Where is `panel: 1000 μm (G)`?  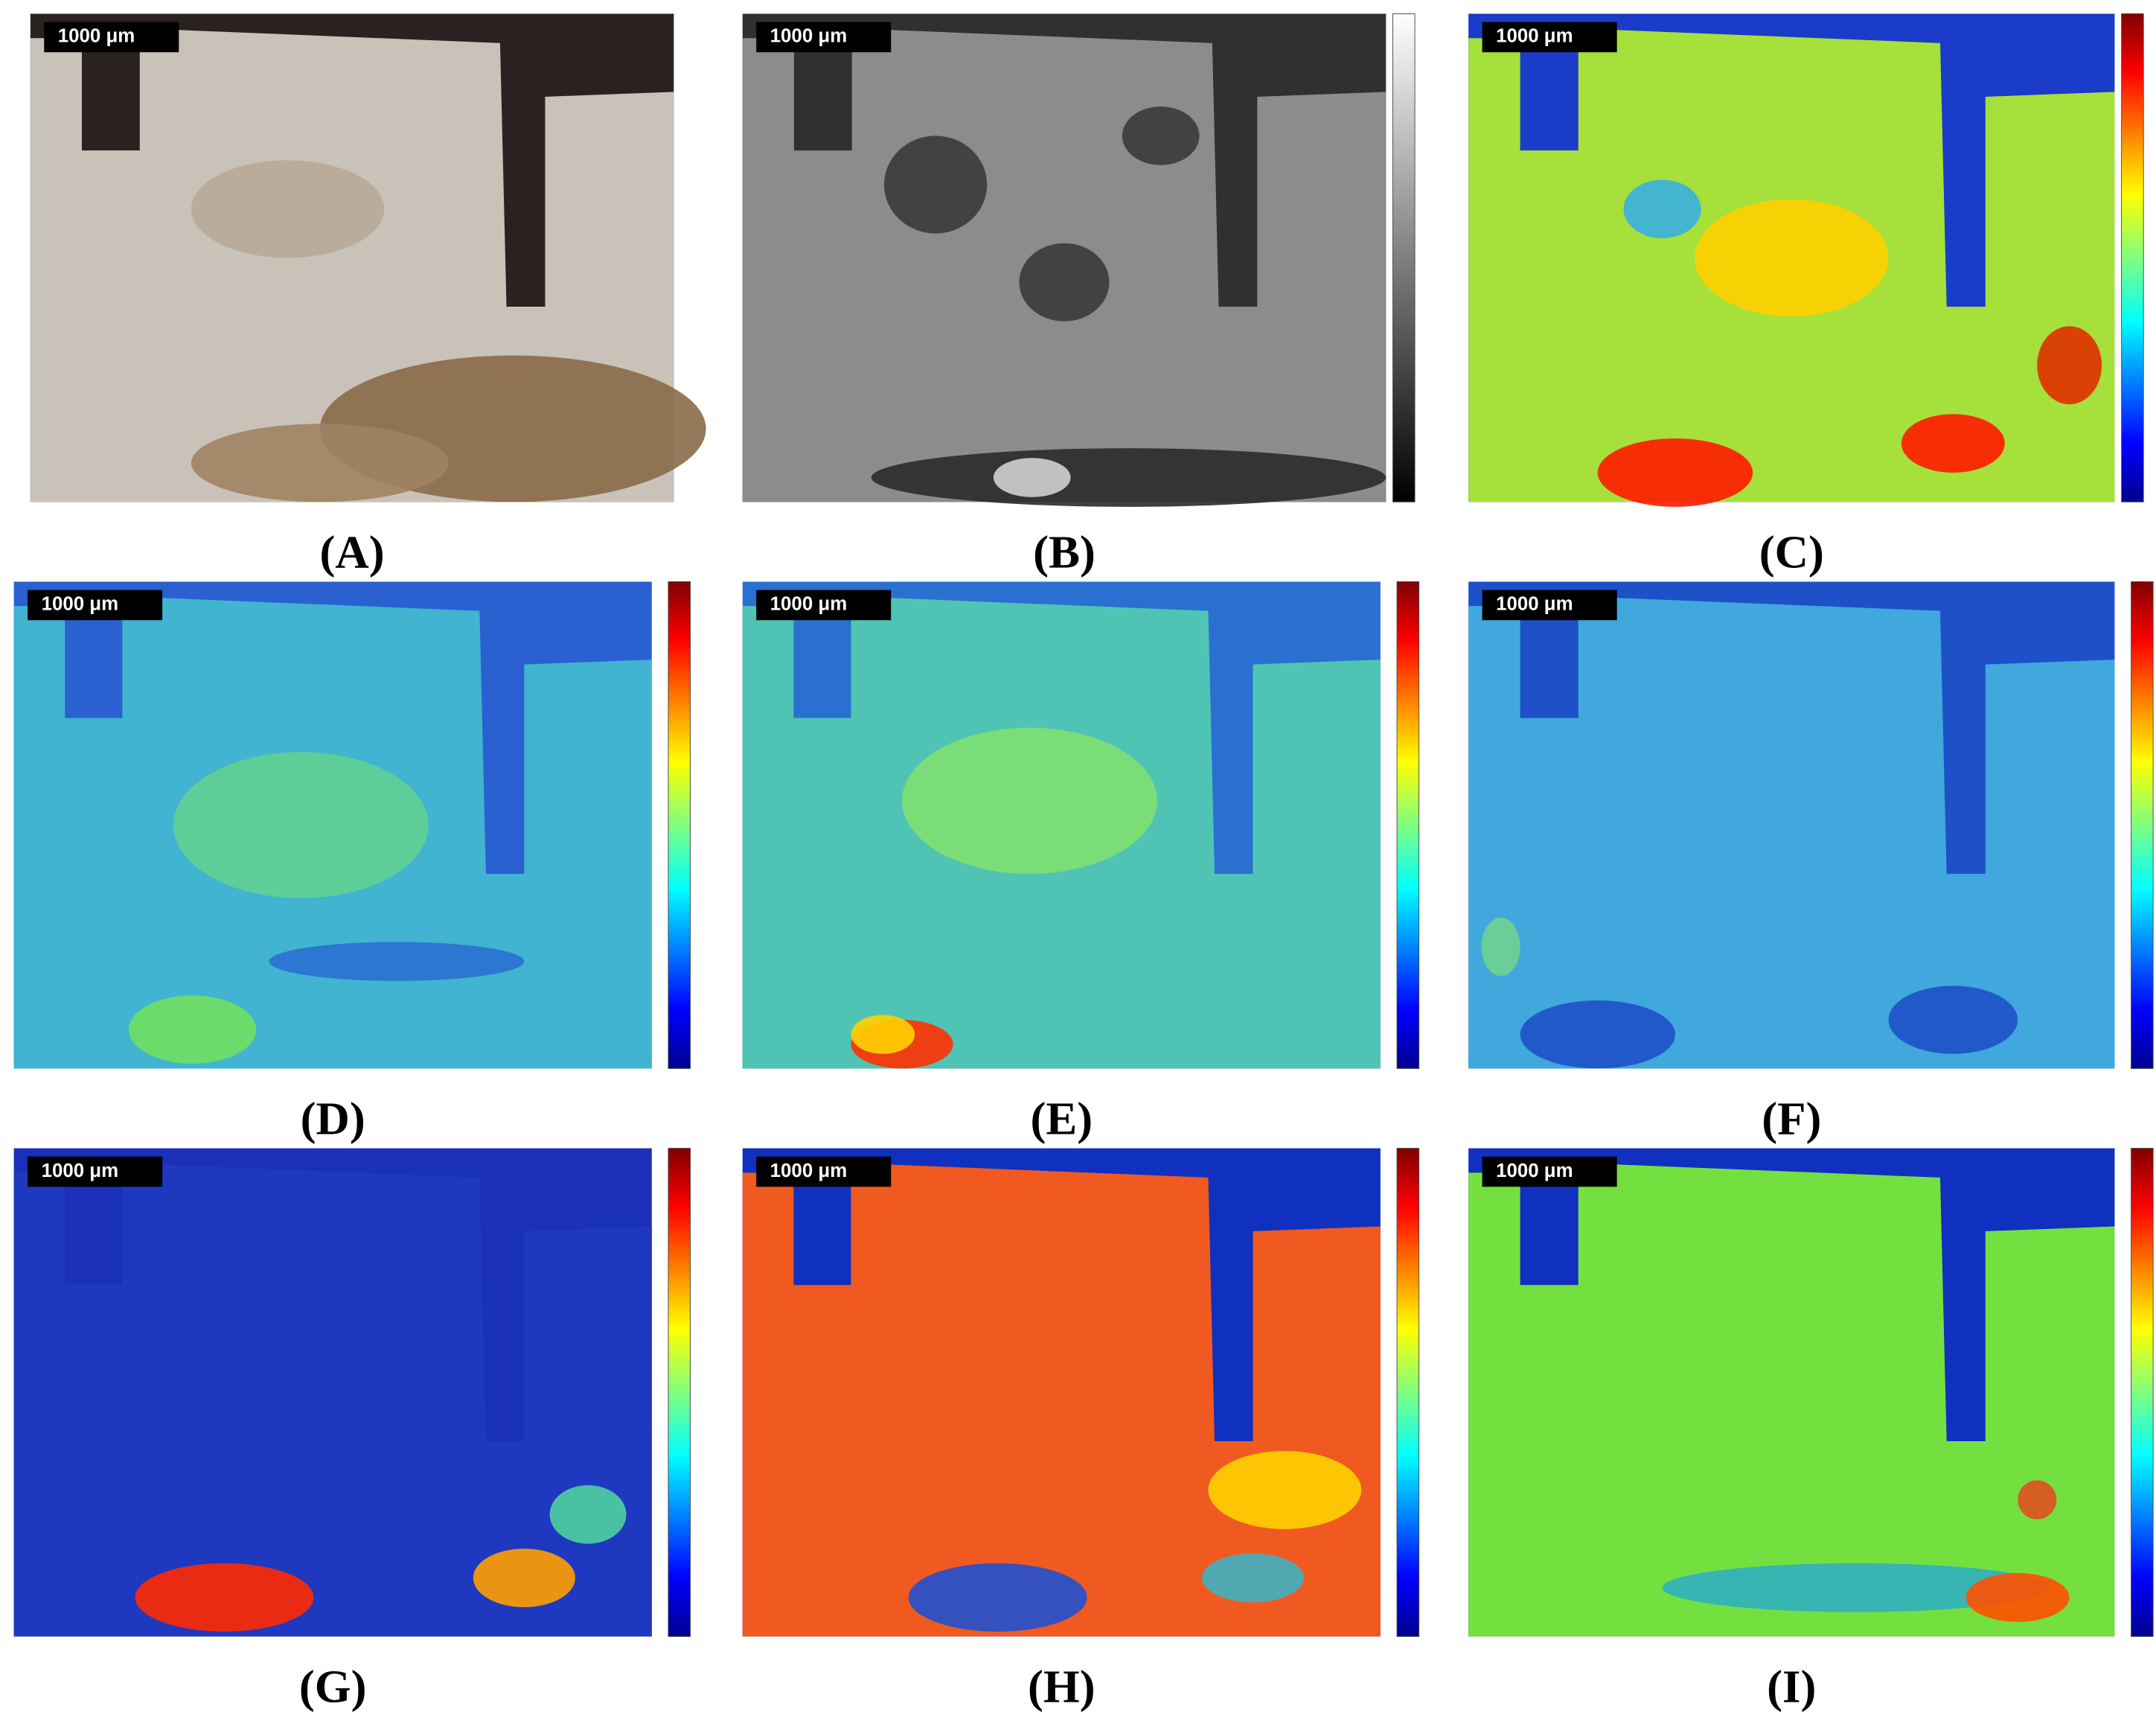 panel: 1000 μm (G) is located at coordinates (352, 1430).